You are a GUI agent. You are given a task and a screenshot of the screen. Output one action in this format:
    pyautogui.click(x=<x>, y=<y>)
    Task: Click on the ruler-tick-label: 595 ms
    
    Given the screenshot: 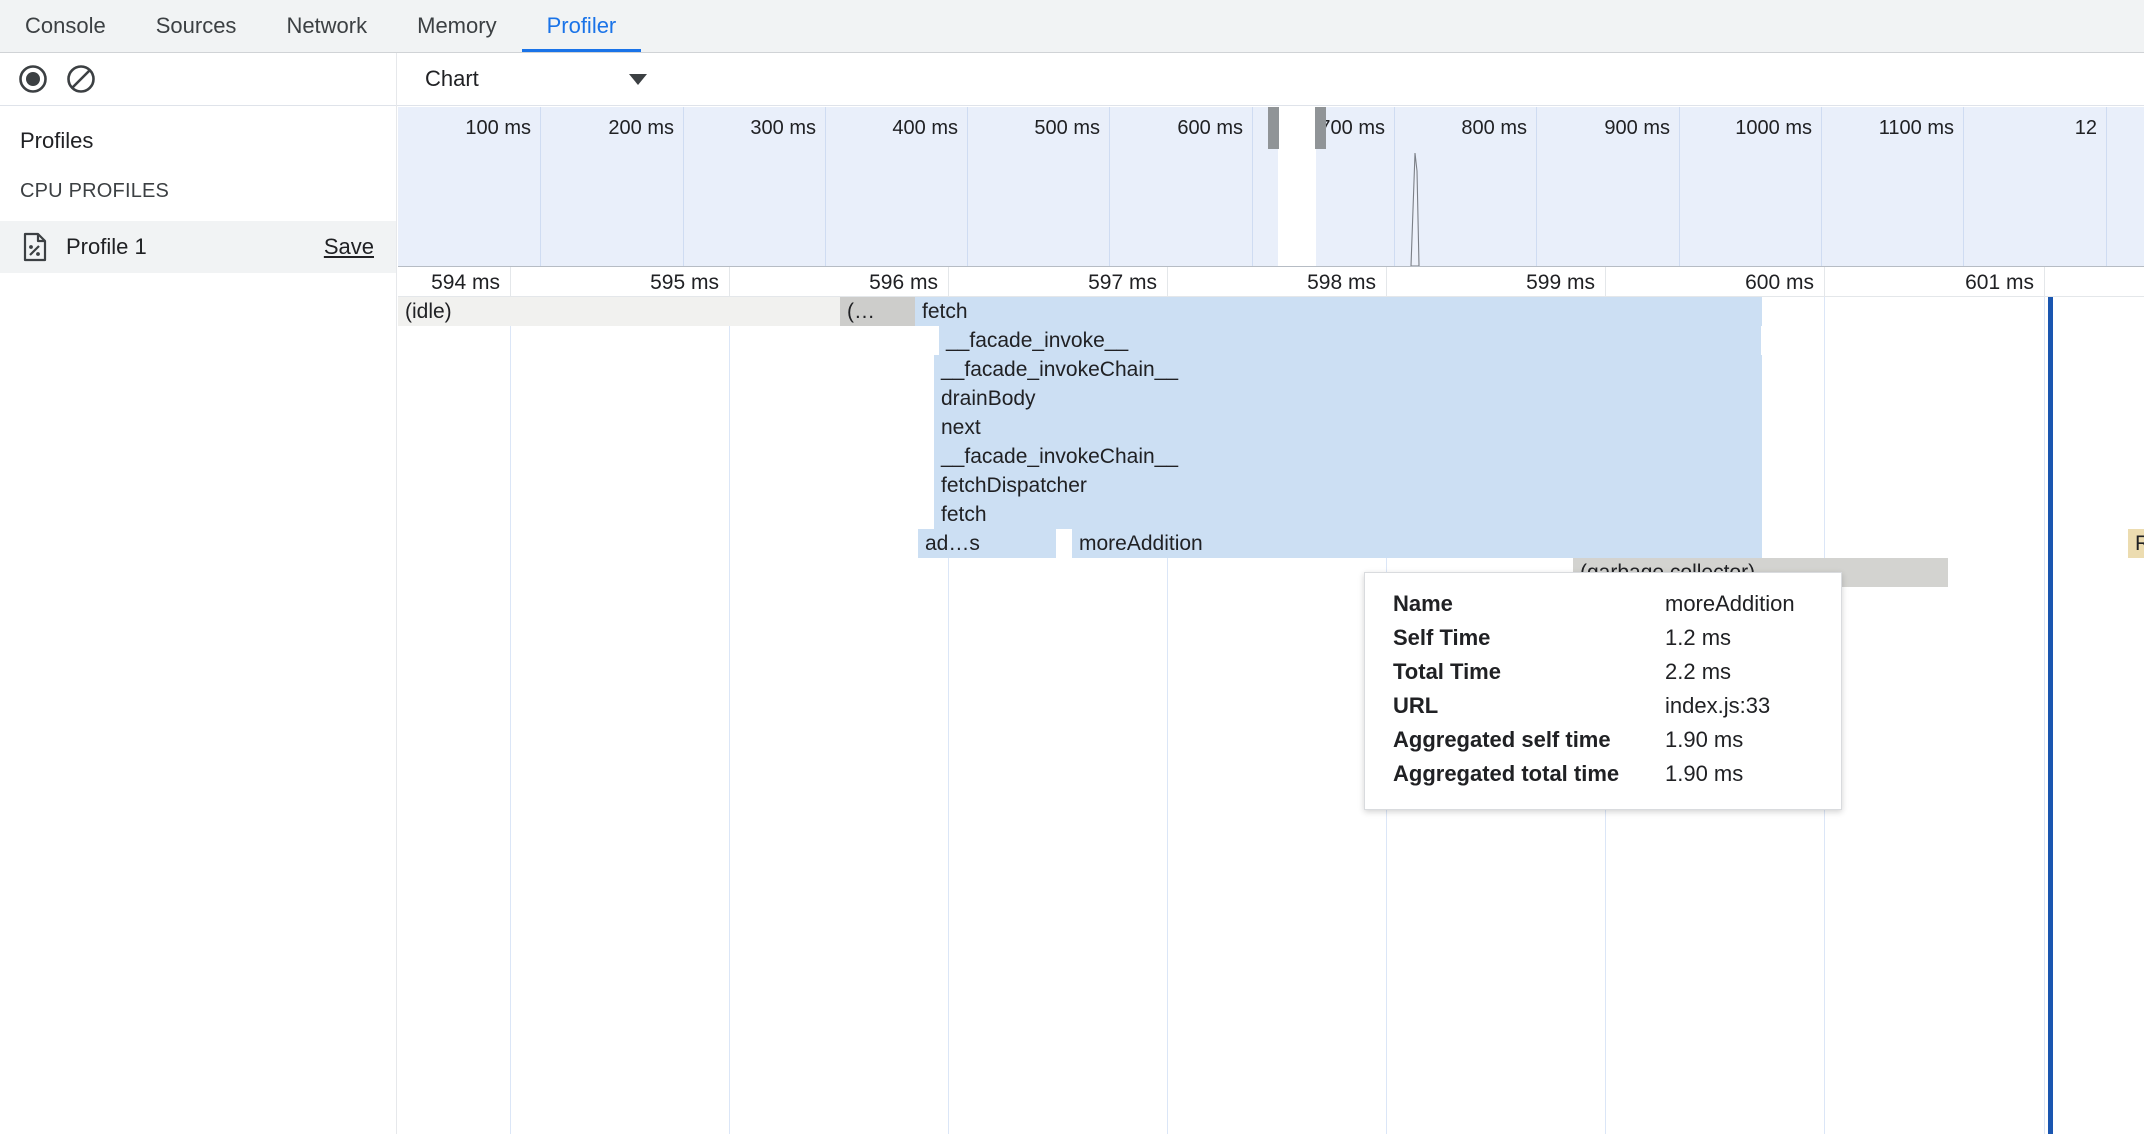 What is the action you would take?
    pyautogui.click(x=684, y=282)
    